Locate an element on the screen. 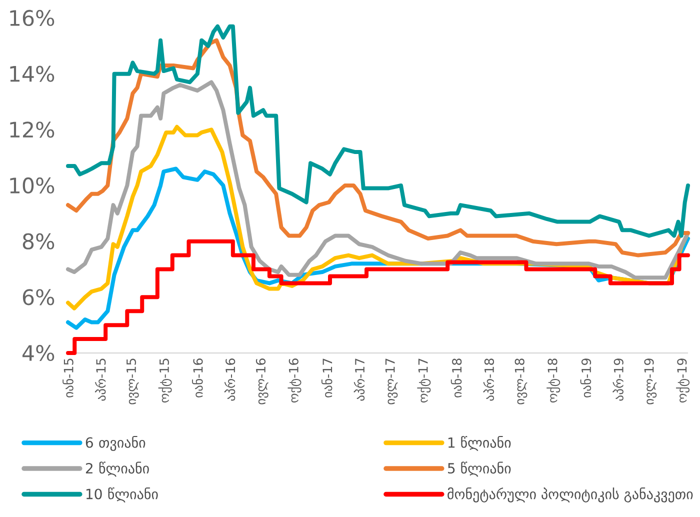 This screenshot has width=700, height=517. x-tick-label: ივლ-15 is located at coordinates (132, 381).